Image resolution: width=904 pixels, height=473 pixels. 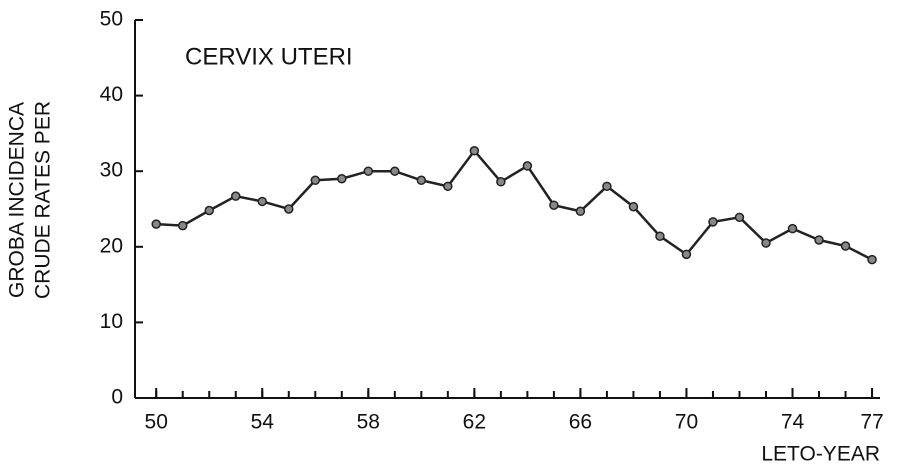 I want to click on y-tick-label: 50, so click(x=111, y=19).